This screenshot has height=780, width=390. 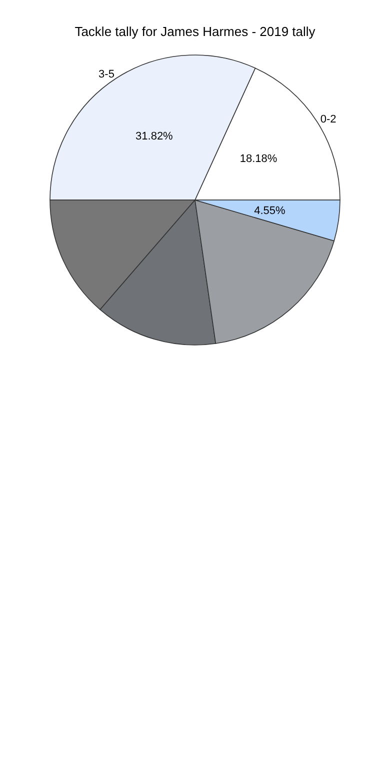 What do you see at coordinates (195, 31) in the screenshot?
I see `chart-title: Tackle tally for James Harmes - 2019 tally` at bounding box center [195, 31].